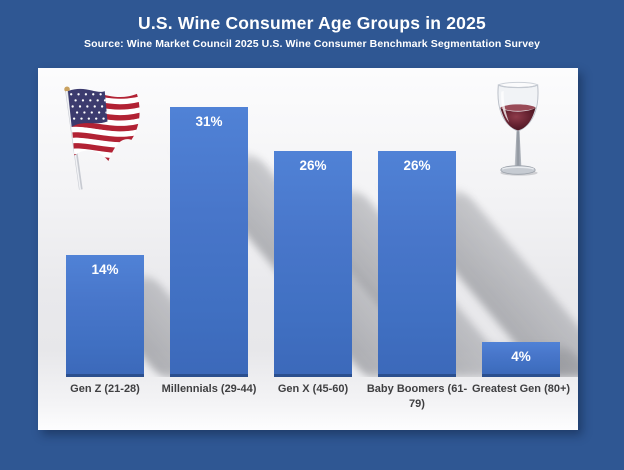 The image size is (624, 470). What do you see at coordinates (518, 119) in the screenshot?
I see `wine-body` at bounding box center [518, 119].